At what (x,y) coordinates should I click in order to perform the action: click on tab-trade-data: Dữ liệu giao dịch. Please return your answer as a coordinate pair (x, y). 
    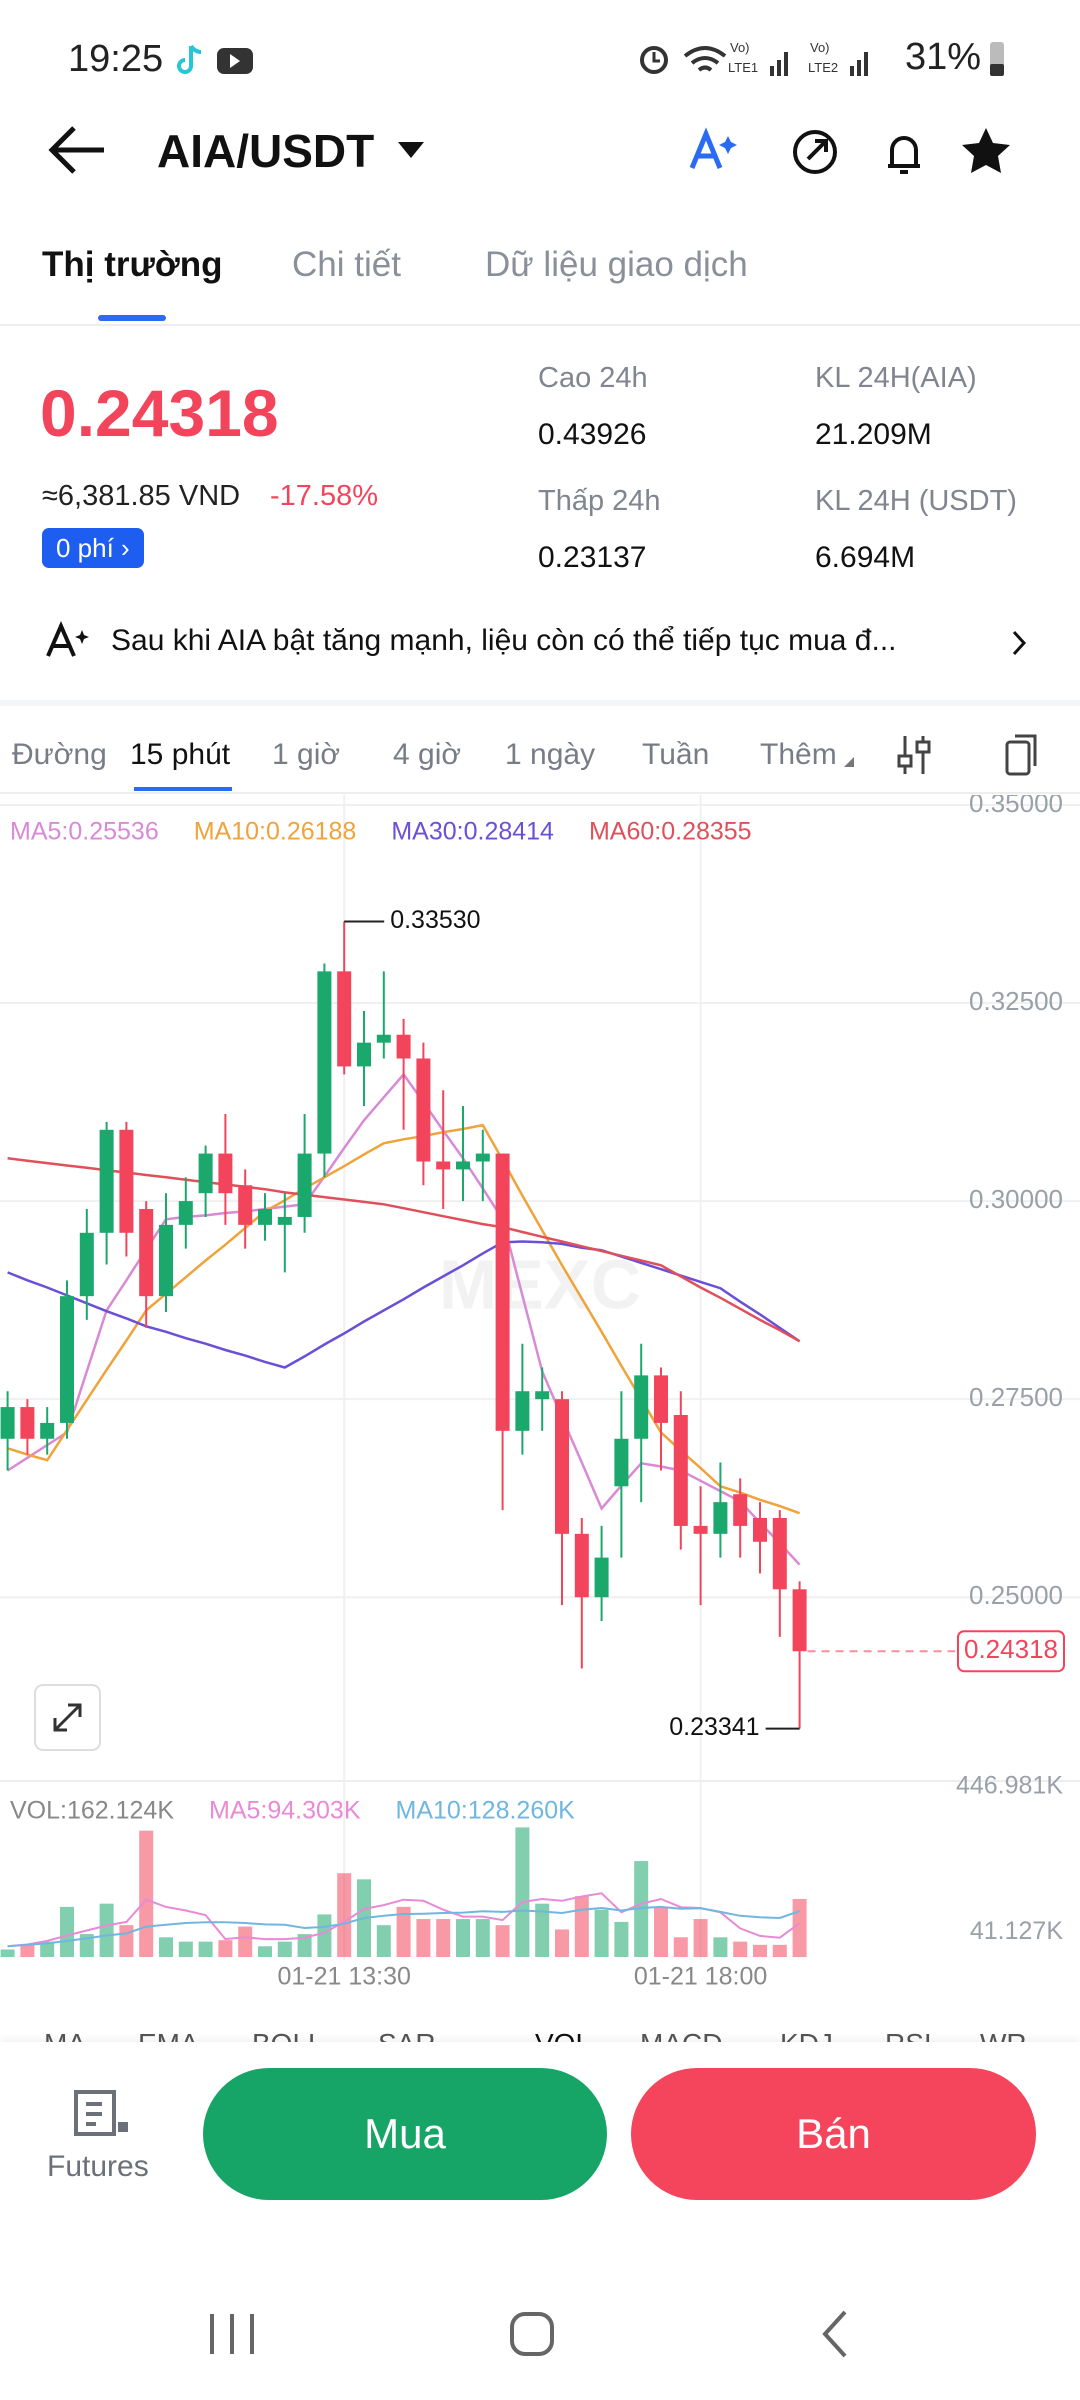
    Looking at the image, I should click on (616, 264).